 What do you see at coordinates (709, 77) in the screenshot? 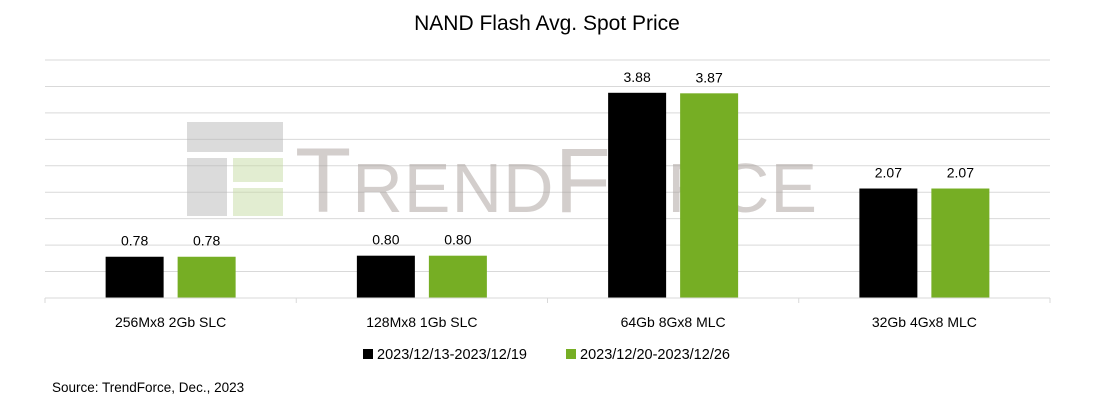
I see `data-label: 3.87` at bounding box center [709, 77].